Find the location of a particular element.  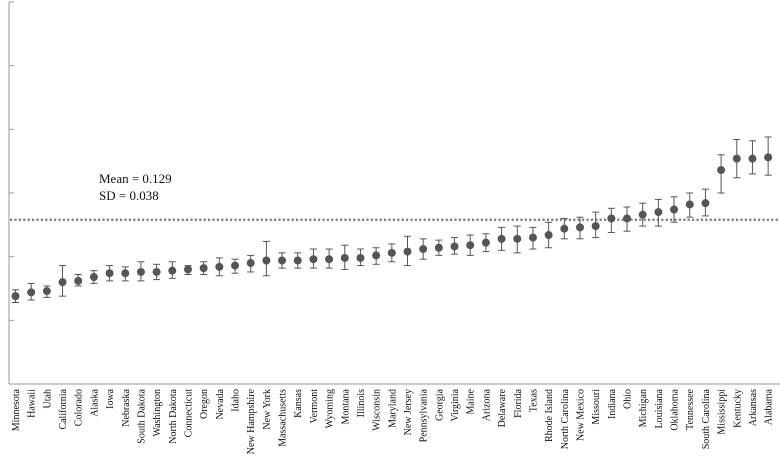

x-tick-label: Maine is located at coordinates (471, 401).